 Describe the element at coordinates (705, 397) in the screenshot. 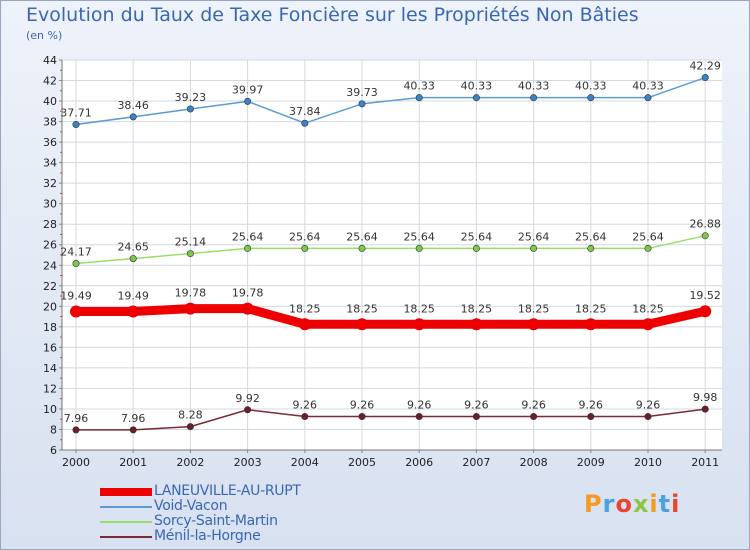

I see `data-label-m-nil-la-horgne: 9.98` at that location.